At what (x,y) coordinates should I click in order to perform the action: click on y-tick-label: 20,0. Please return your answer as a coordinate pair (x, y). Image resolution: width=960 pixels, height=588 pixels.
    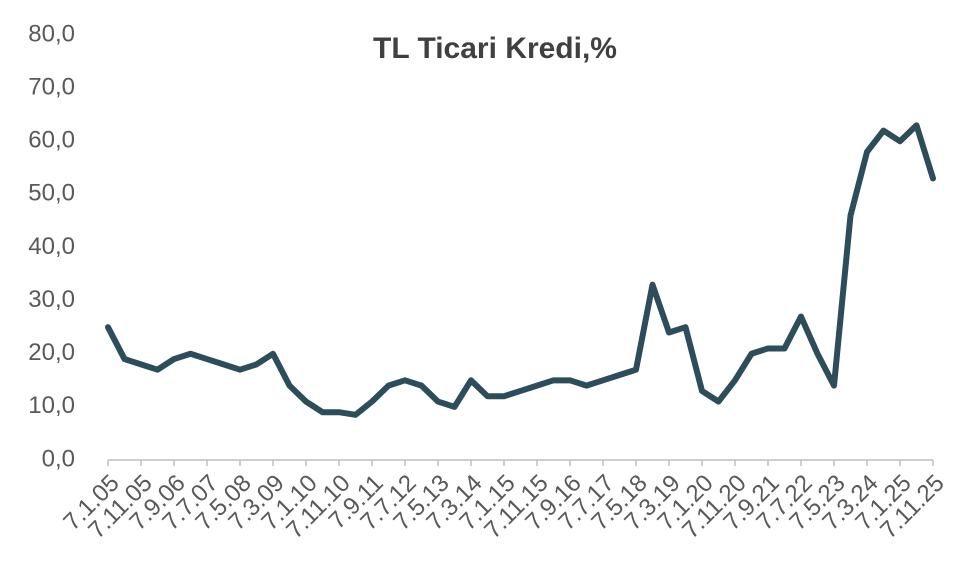
    Looking at the image, I should click on (51, 352).